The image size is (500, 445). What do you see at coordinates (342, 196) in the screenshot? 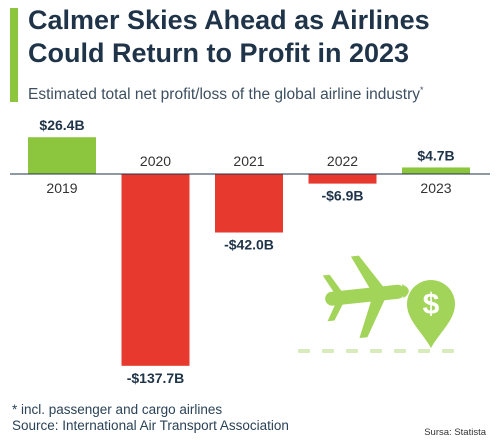
I see `value-label-6-9b: -$6.9B` at bounding box center [342, 196].